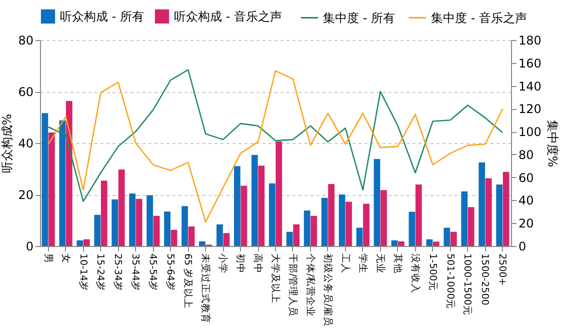 The image size is (562, 334). I want to click on legend-label: 听众构成 - 音乐之声, so click(228, 16).